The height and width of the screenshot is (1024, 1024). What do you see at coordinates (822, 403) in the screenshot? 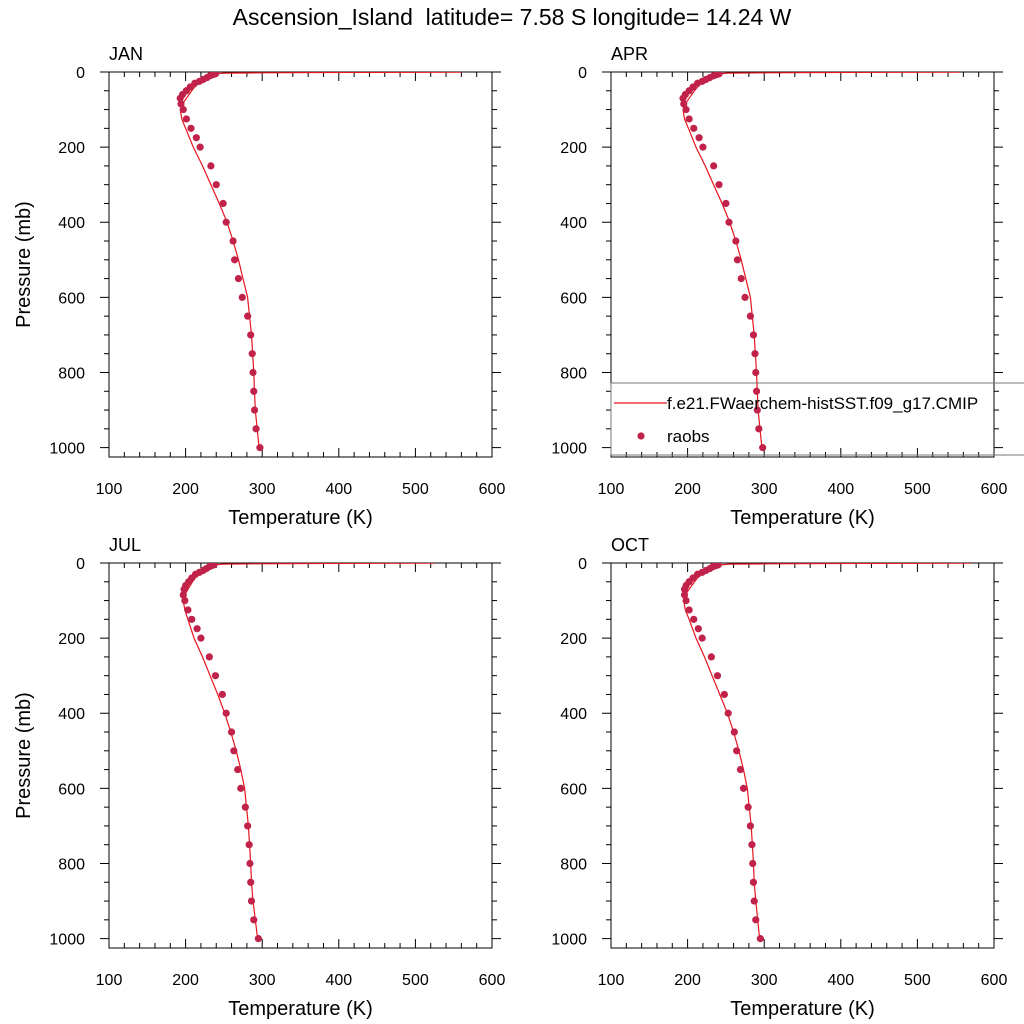
I see `legend-label-model: f.e21.FWaerchem-histSST.f09_g17.CMIP` at bounding box center [822, 403].